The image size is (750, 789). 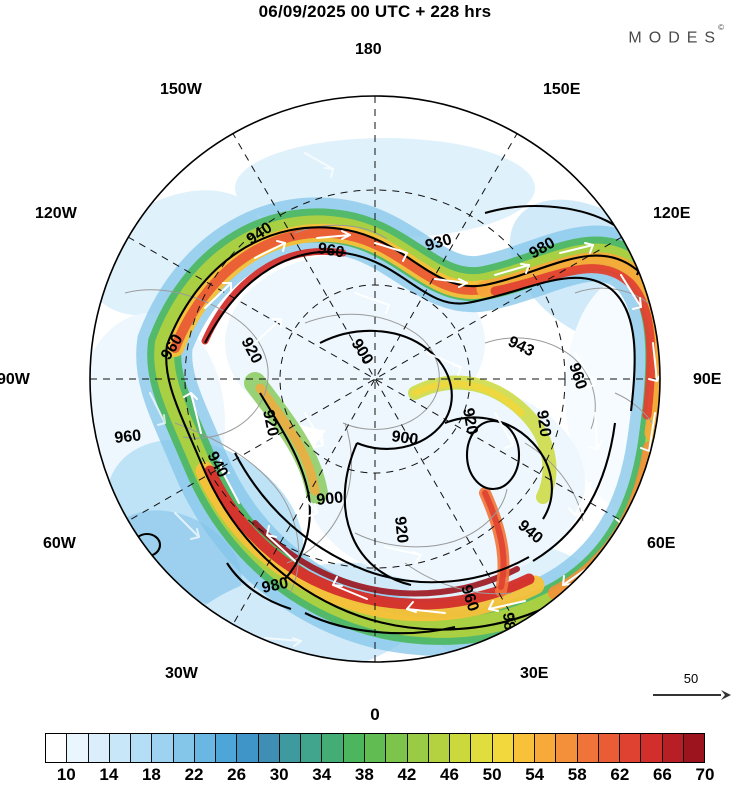 I want to click on colorbar-tick-14: 14, so click(x=109, y=774).